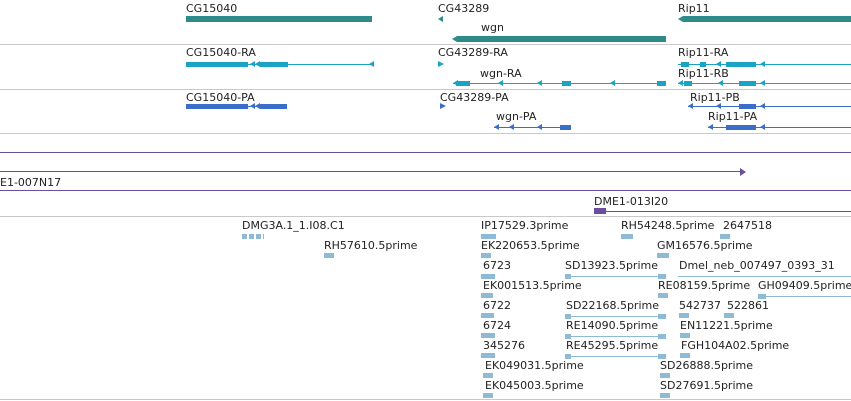  I want to click on gene-bar-wgn, so click(561, 39).